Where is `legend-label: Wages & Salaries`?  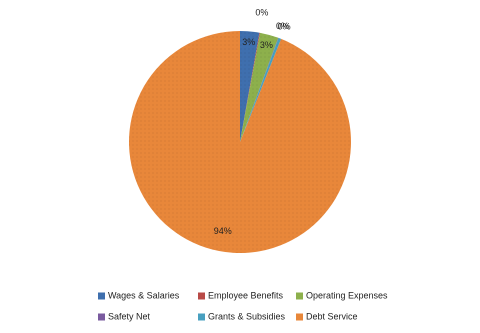
legend-label: Wages & Salaries is located at coordinates (144, 295).